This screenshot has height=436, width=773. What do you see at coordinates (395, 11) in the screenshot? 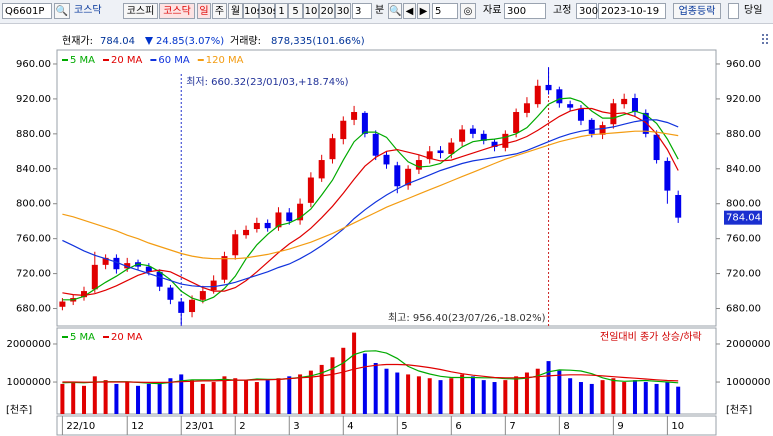
I see `zoom-button: 🔍` at bounding box center [395, 11].